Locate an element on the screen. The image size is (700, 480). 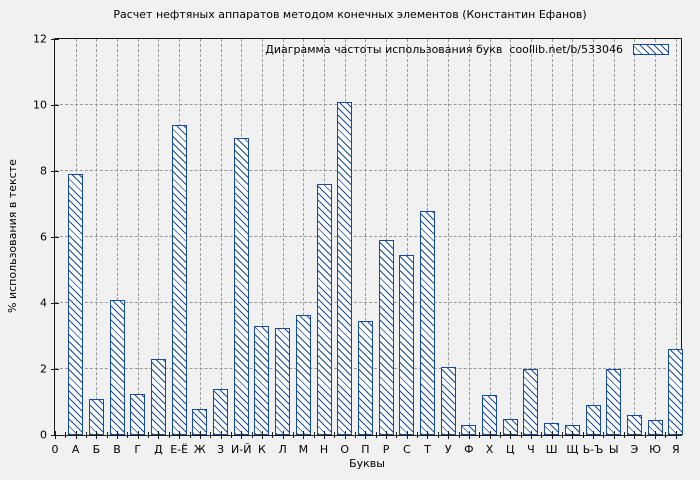
y-tick-label: 12 is located at coordinates (40, 39).